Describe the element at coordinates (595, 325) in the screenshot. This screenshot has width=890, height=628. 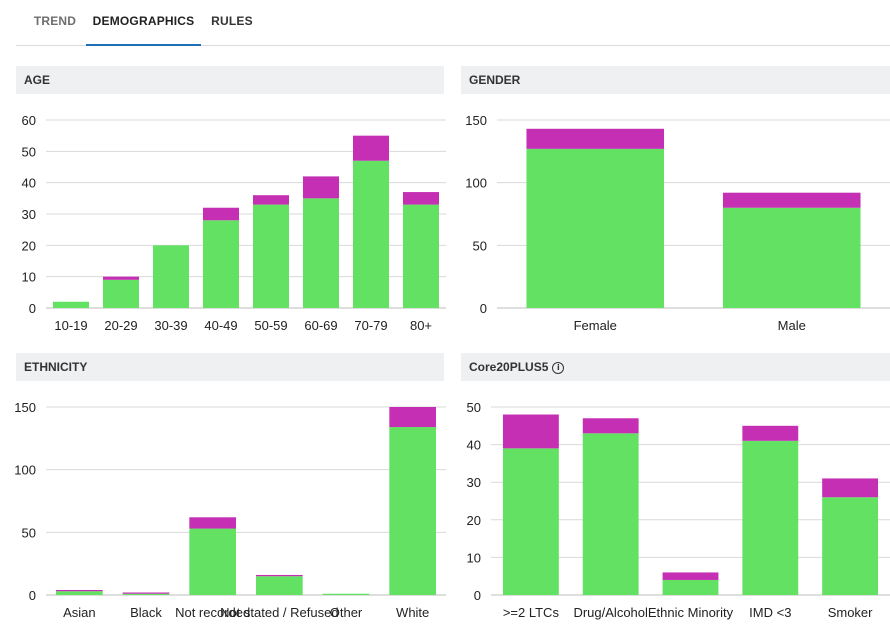
I see `x-tick-label: Female` at that location.